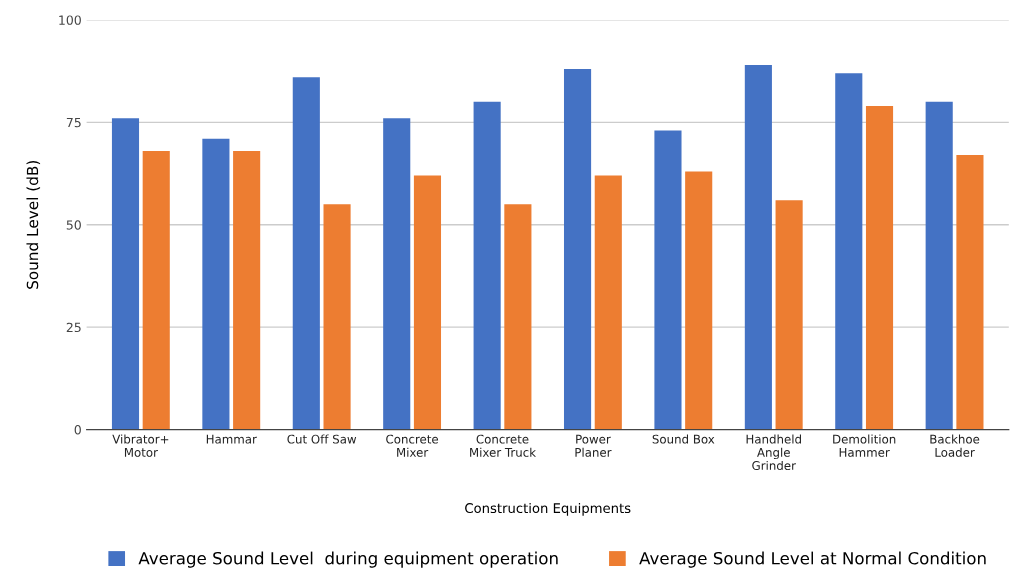 The image size is (1019, 569). I want to click on x-tick-label: Handheld Angle Grinder, so click(773, 452).